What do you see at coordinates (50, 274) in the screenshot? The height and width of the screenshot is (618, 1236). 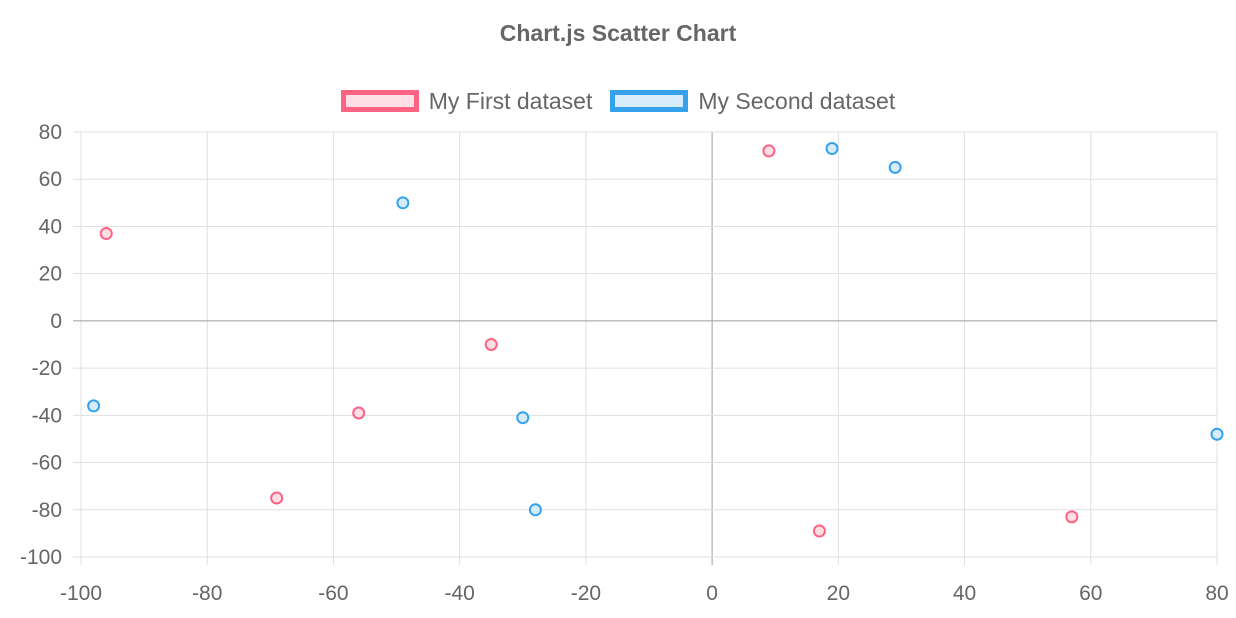 I see `y-tick-label: 20` at bounding box center [50, 274].